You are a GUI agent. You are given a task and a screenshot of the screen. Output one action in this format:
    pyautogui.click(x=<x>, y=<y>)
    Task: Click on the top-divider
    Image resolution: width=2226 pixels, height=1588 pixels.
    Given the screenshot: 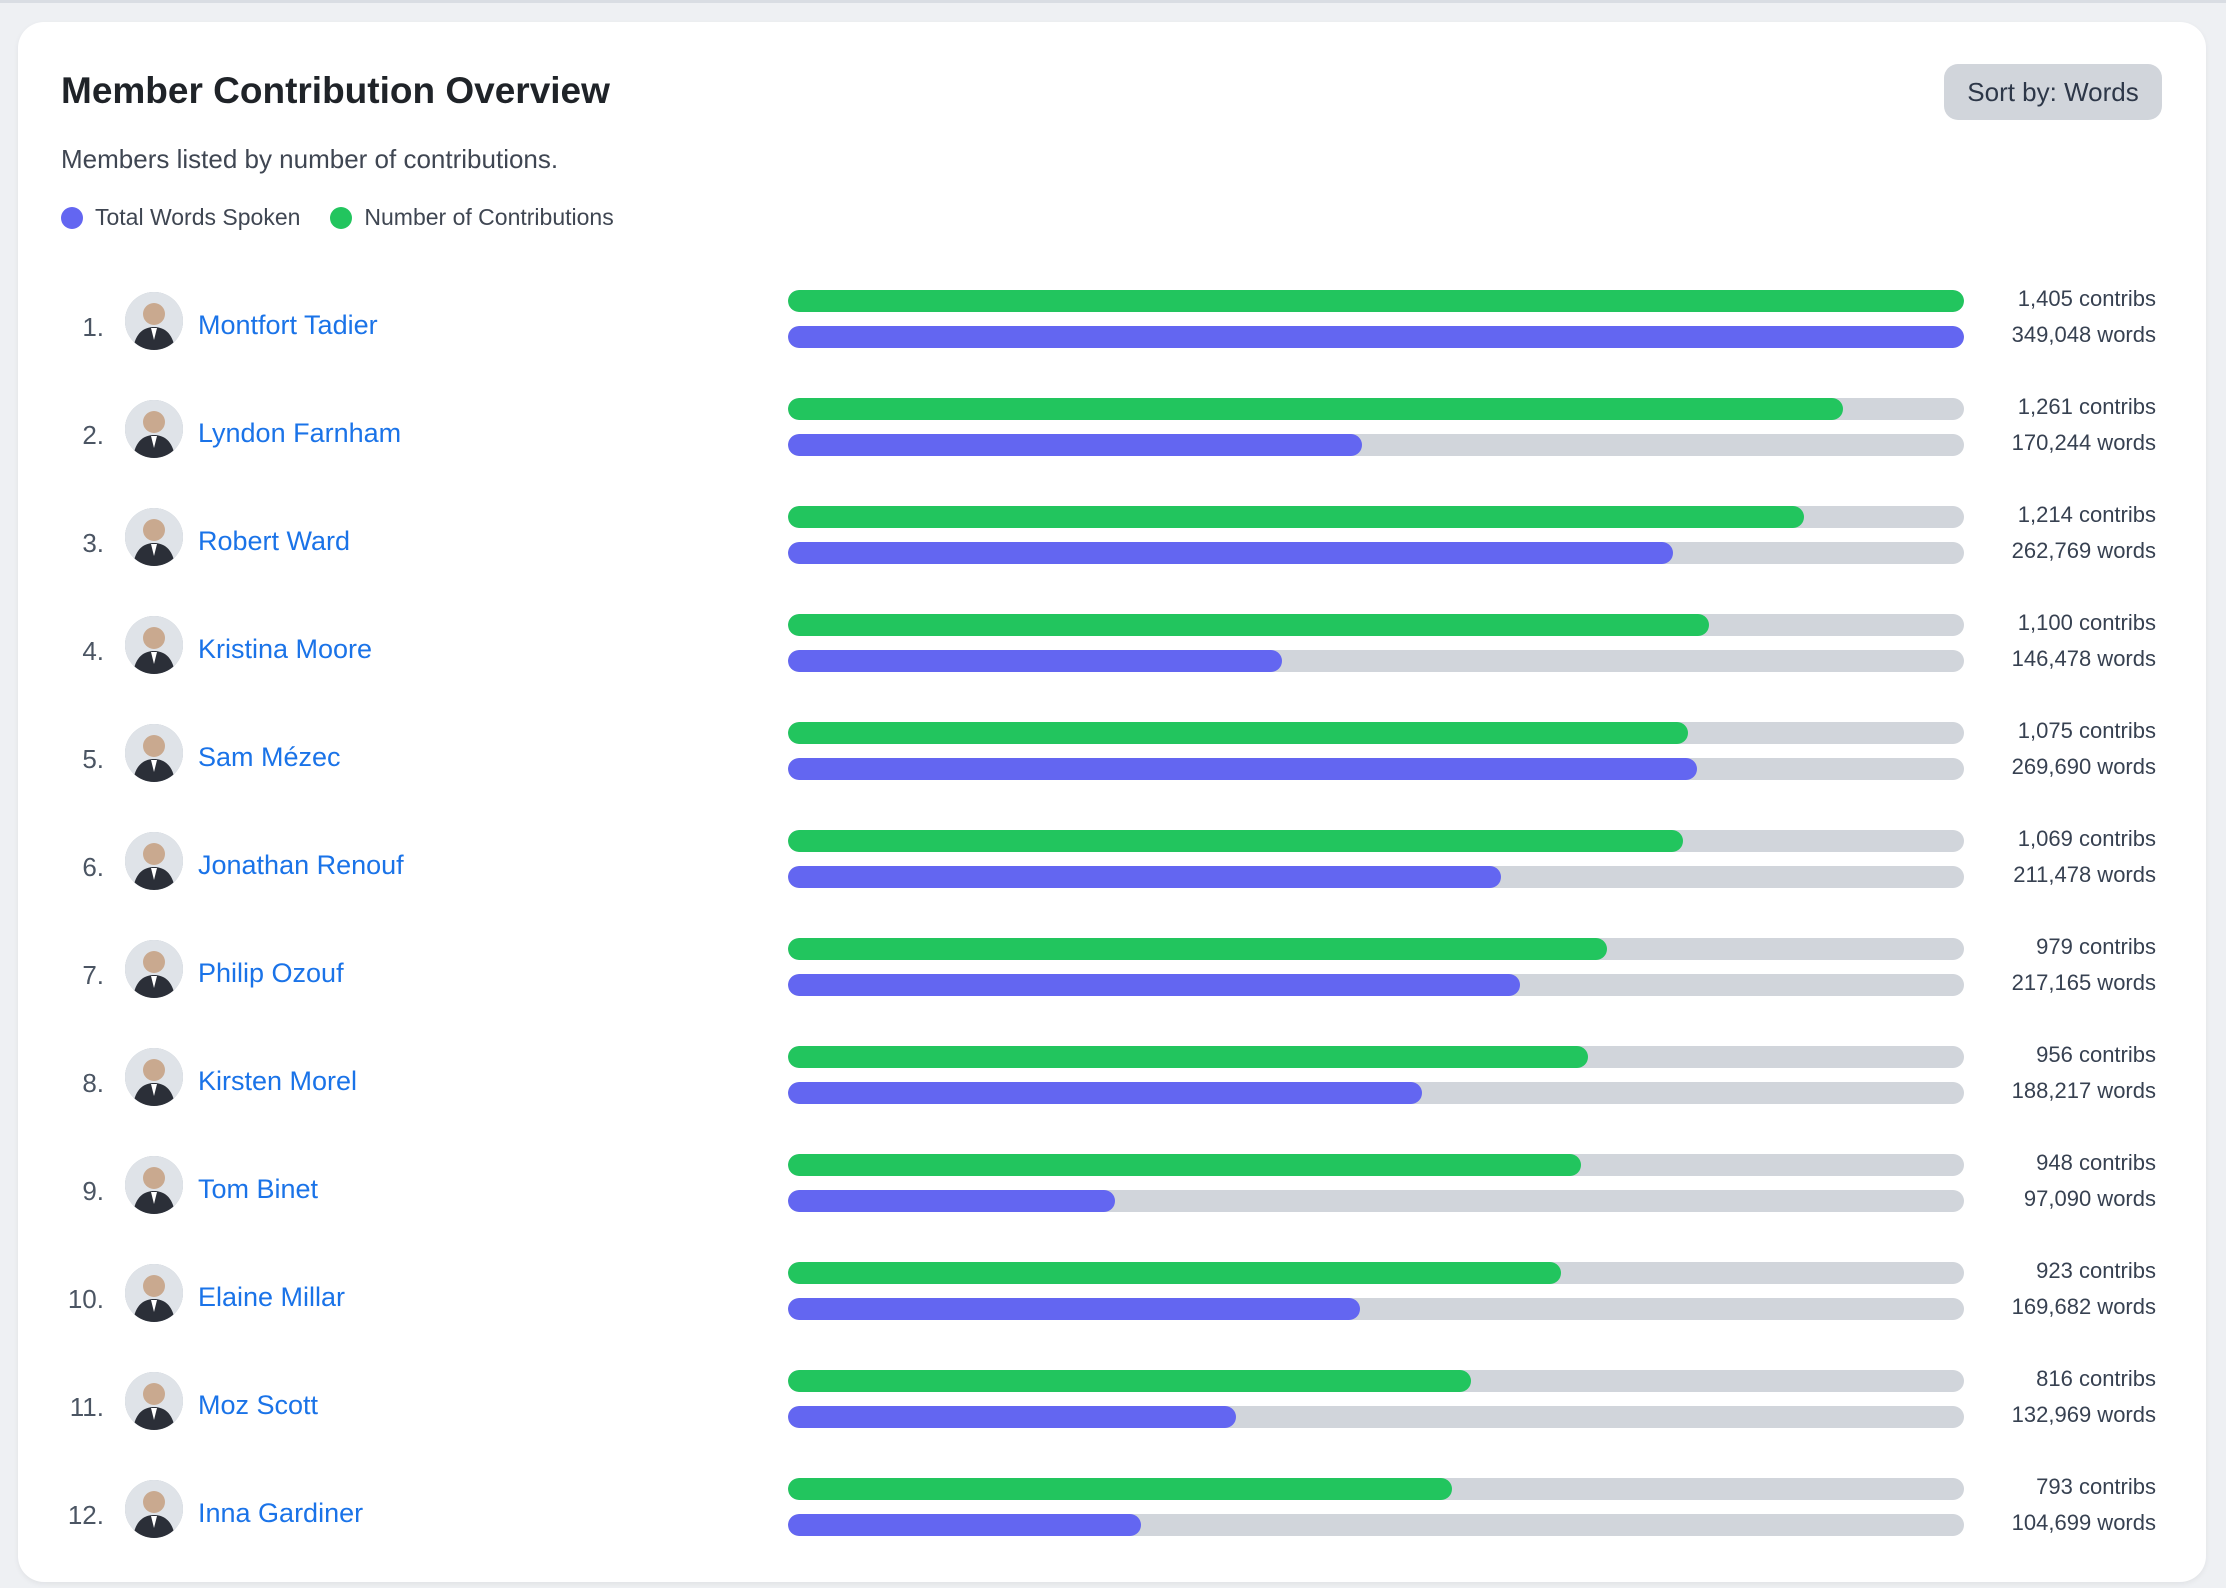 What is the action you would take?
    pyautogui.click(x=1113, y=1)
    